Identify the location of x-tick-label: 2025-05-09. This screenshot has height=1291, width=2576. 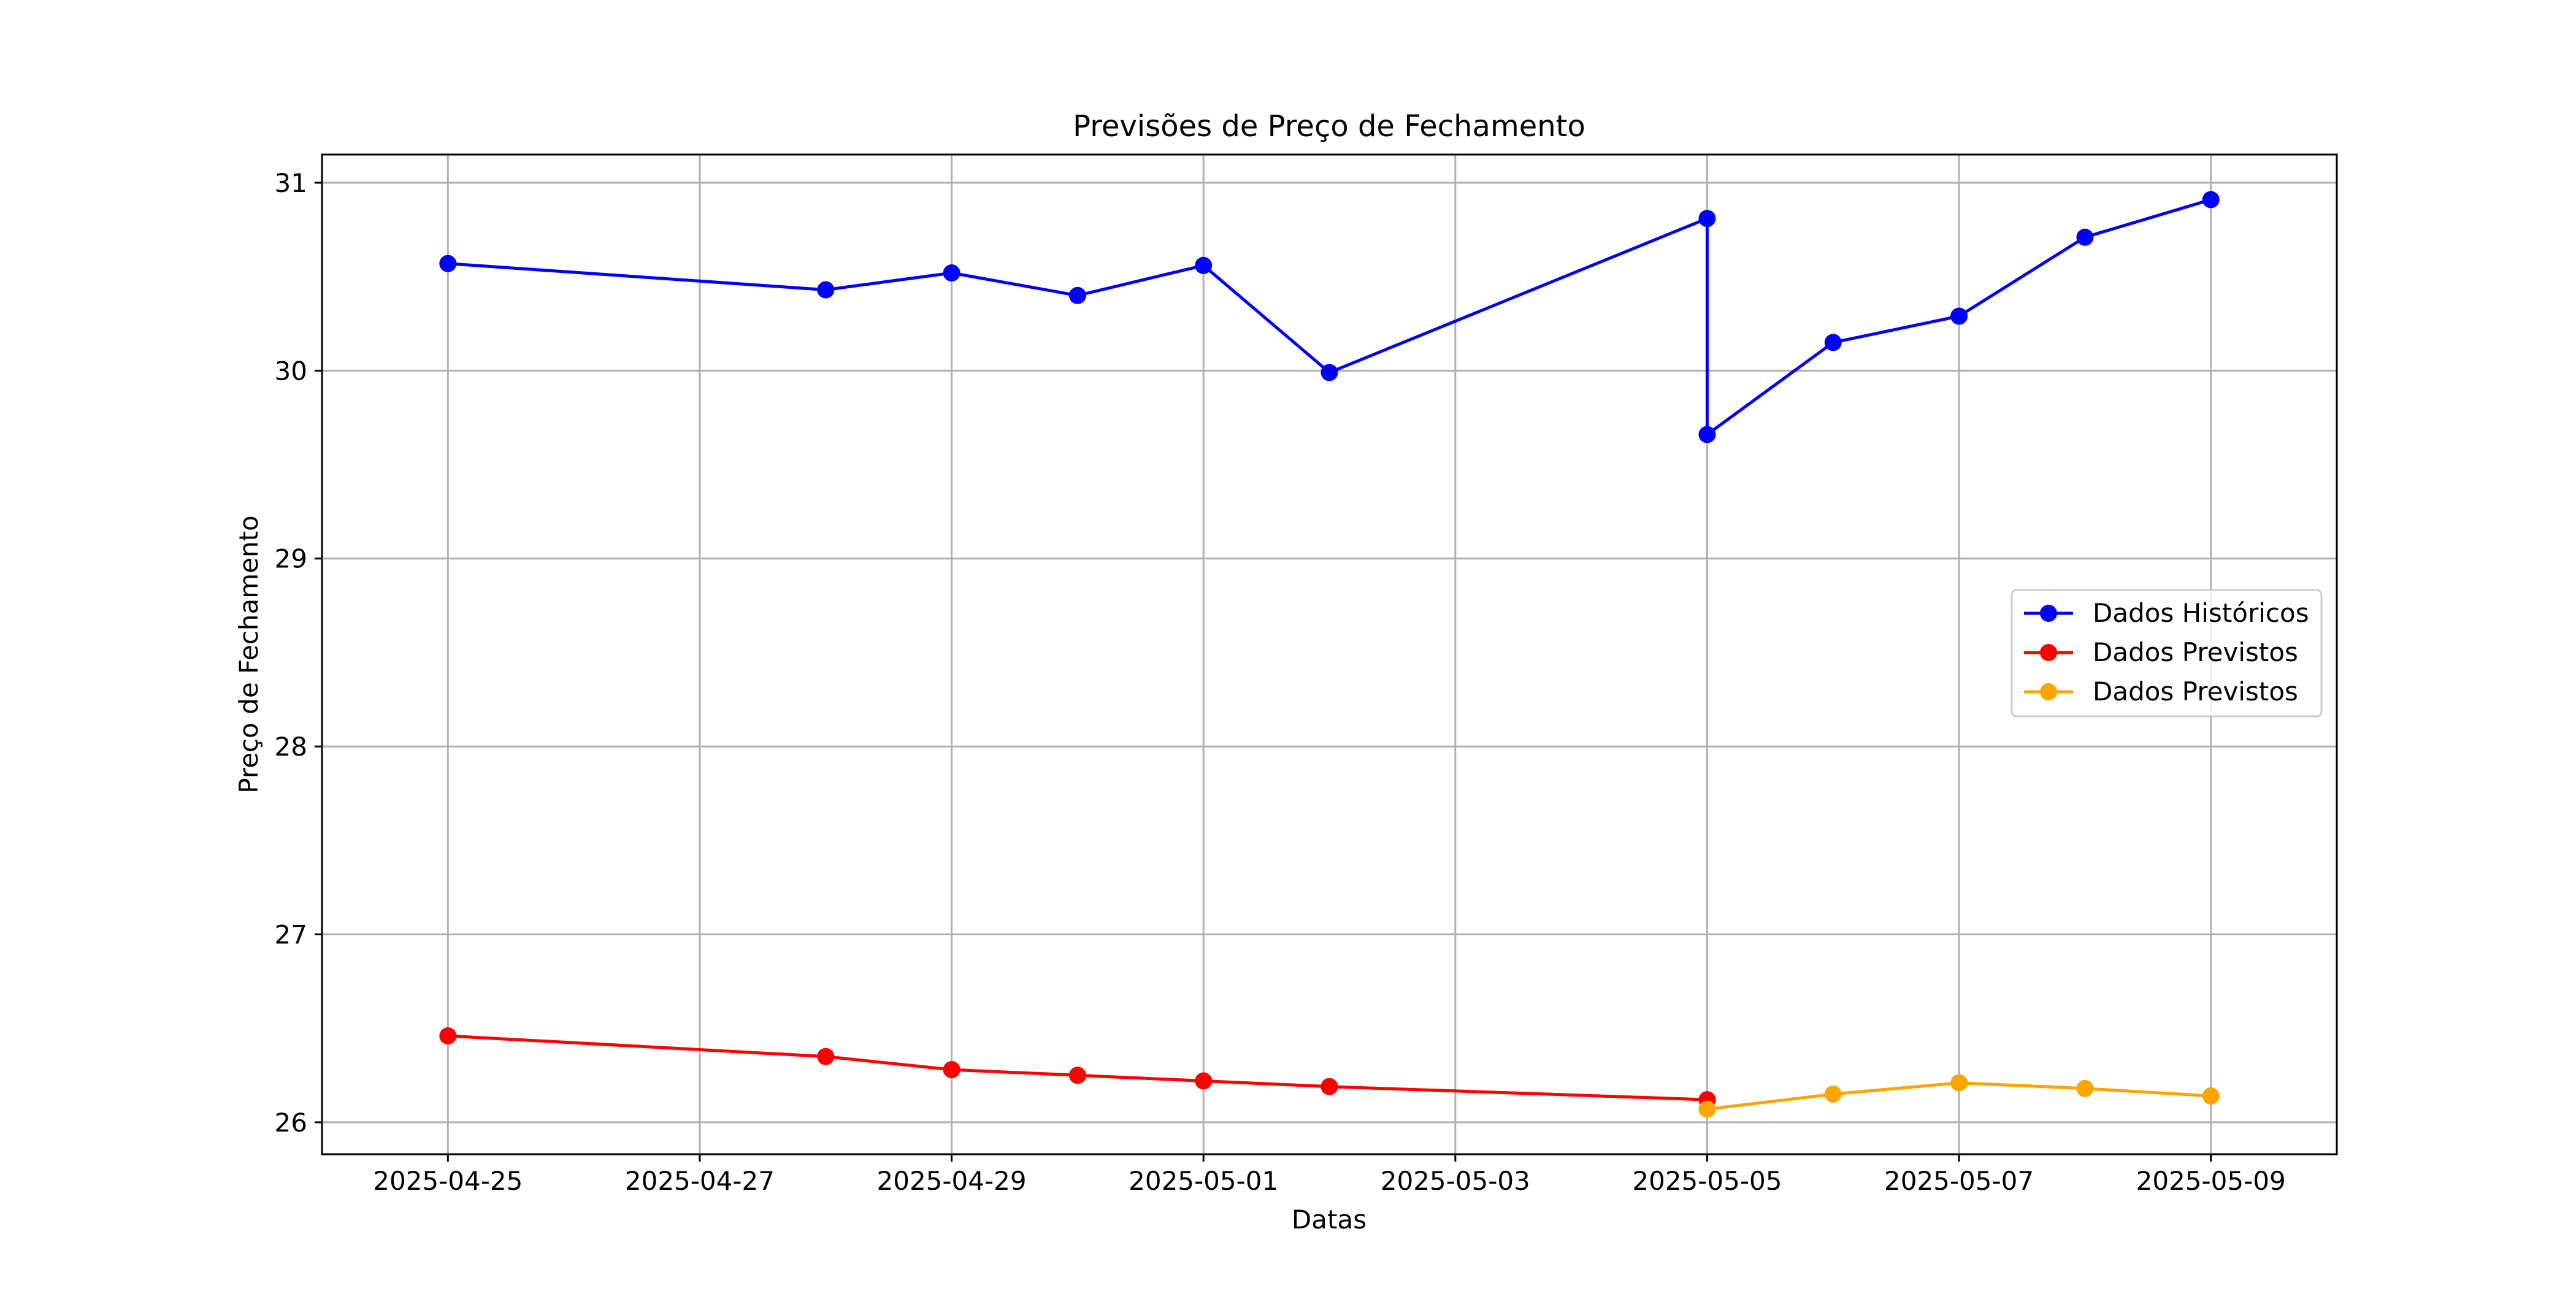
(2211, 1181).